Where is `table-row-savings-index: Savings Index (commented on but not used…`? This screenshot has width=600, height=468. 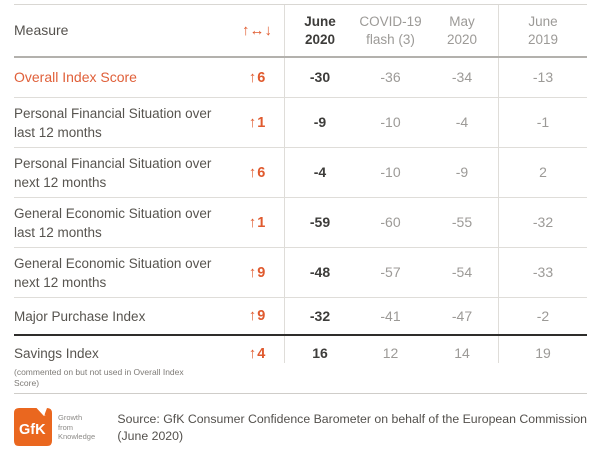
table-row-savings-index: Savings Index (commented on but not used… is located at coordinates (300, 365).